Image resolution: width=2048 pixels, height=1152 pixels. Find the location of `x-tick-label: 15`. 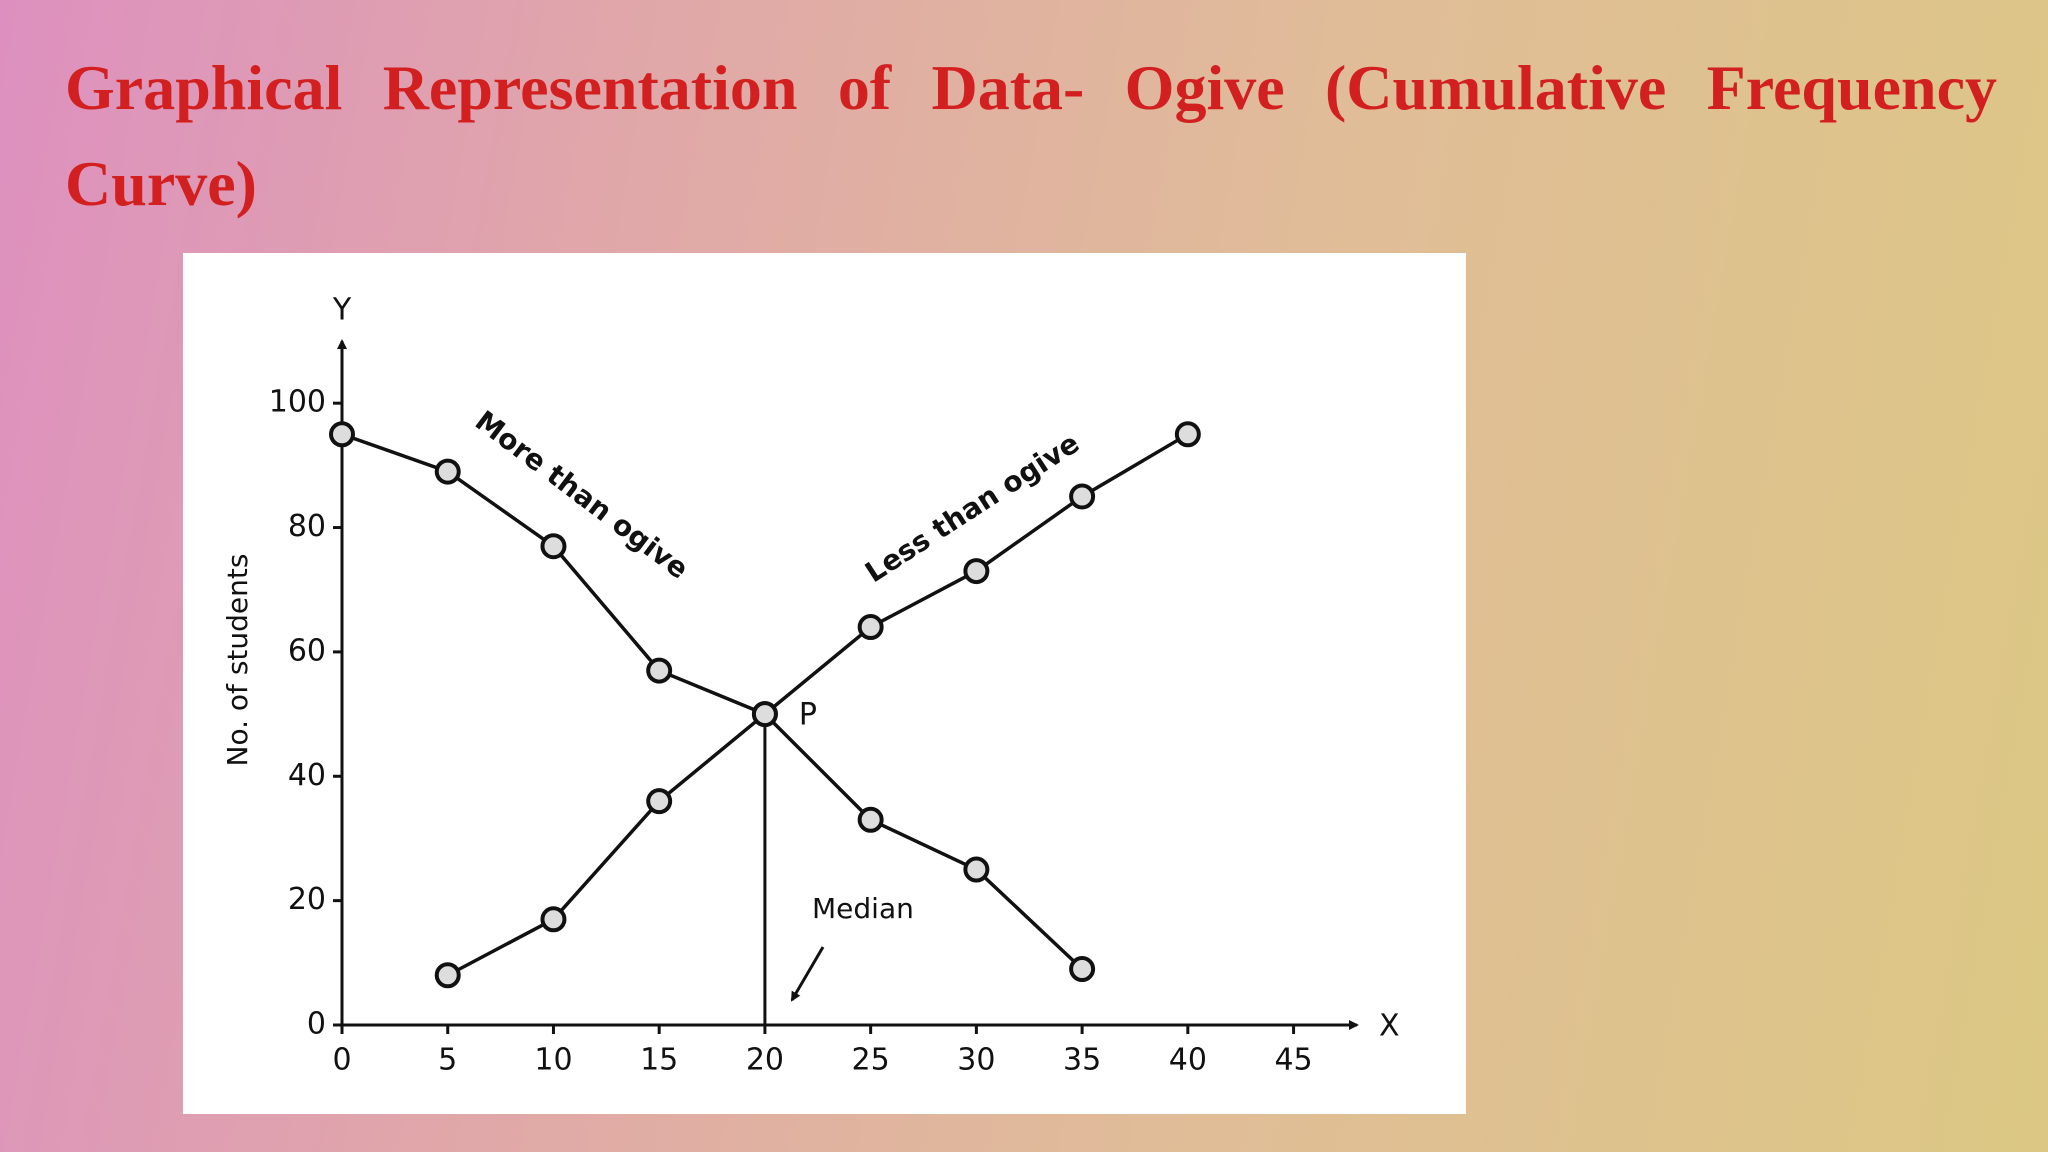

x-tick-label: 15 is located at coordinates (659, 1060).